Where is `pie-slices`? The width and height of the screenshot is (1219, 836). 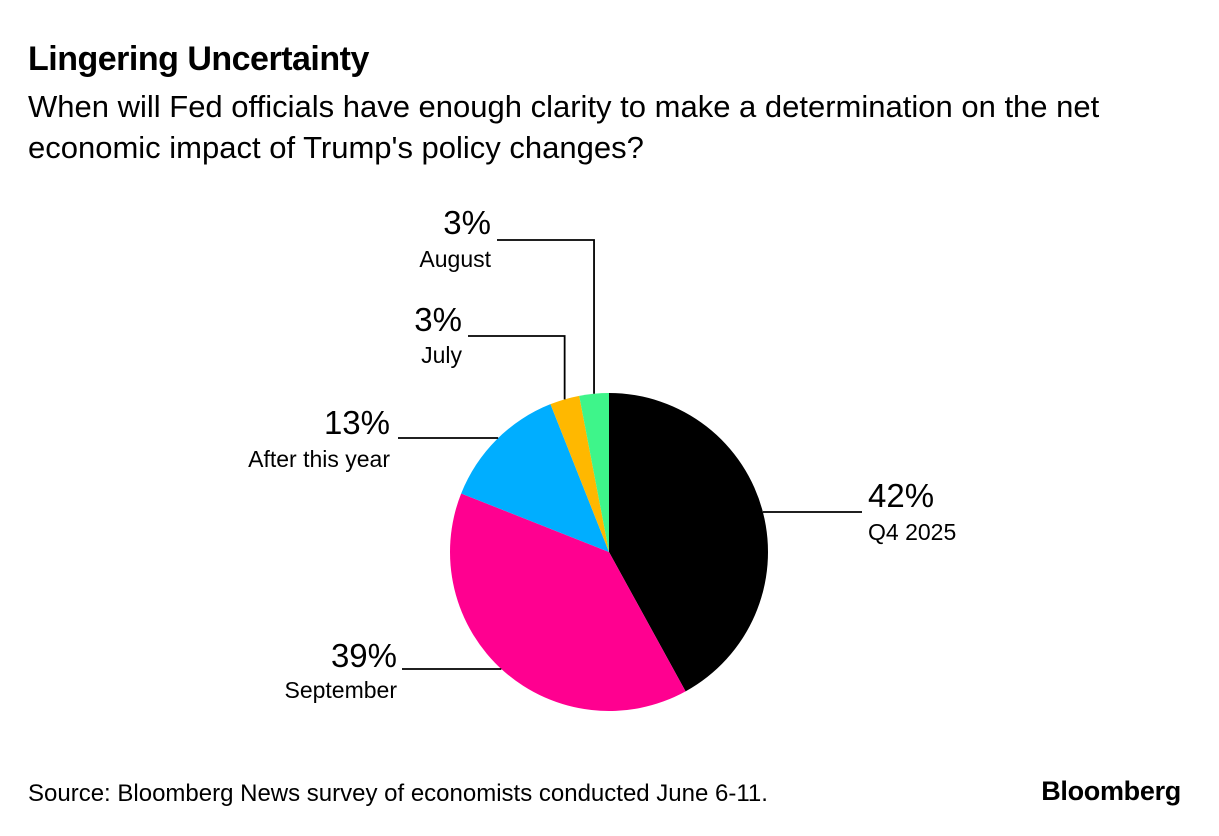 pie-slices is located at coordinates (608, 552).